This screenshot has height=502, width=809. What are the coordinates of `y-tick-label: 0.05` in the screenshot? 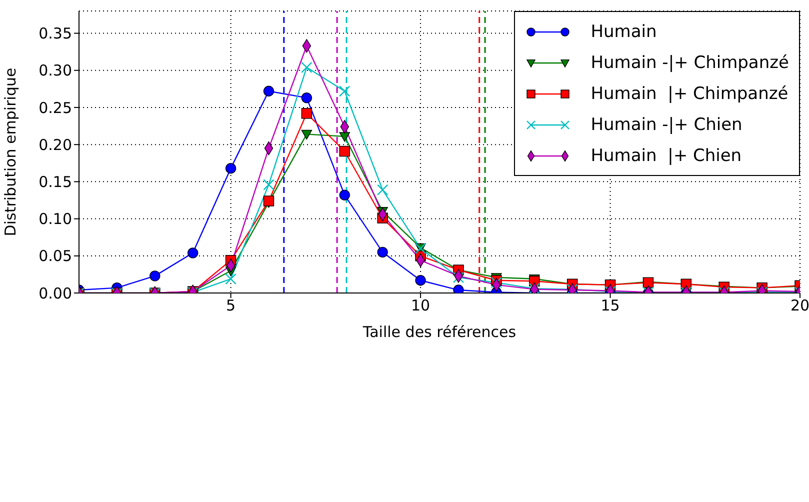 It's located at (55, 256).